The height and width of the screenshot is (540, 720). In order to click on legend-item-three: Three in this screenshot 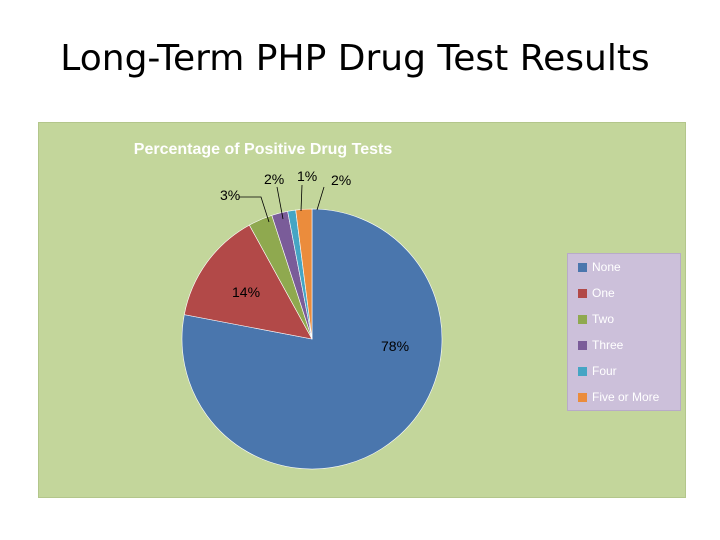, I will do `click(600, 345)`.